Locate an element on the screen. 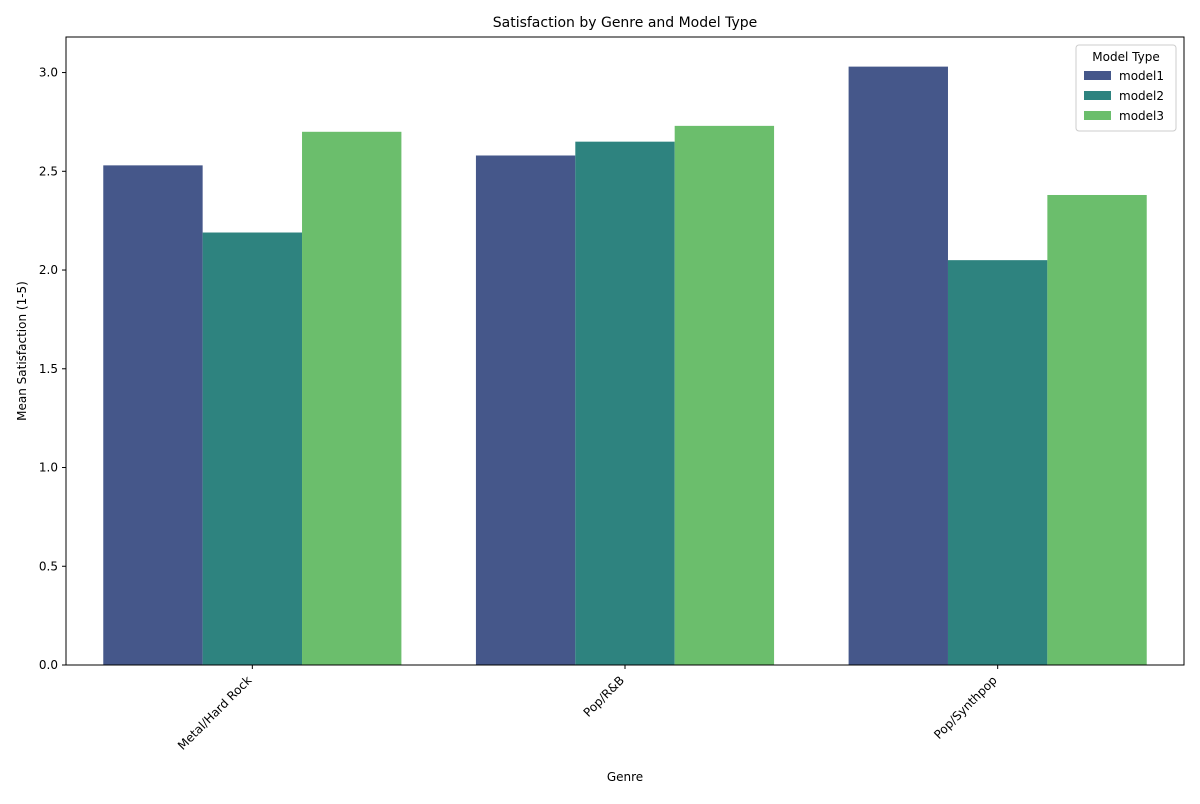  x-axis-label: Genre is located at coordinates (625, 777).